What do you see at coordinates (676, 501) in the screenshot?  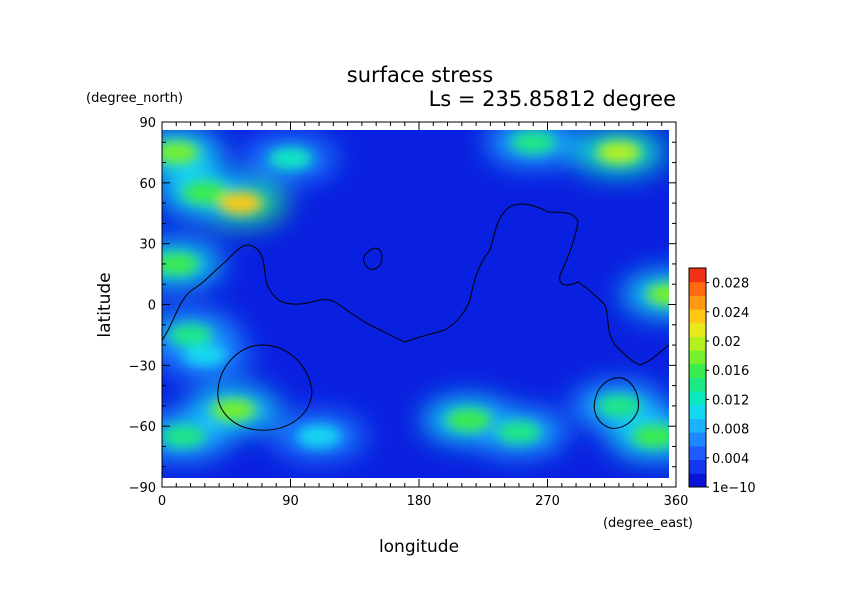 I see `x-tick-label: 360` at bounding box center [676, 501].